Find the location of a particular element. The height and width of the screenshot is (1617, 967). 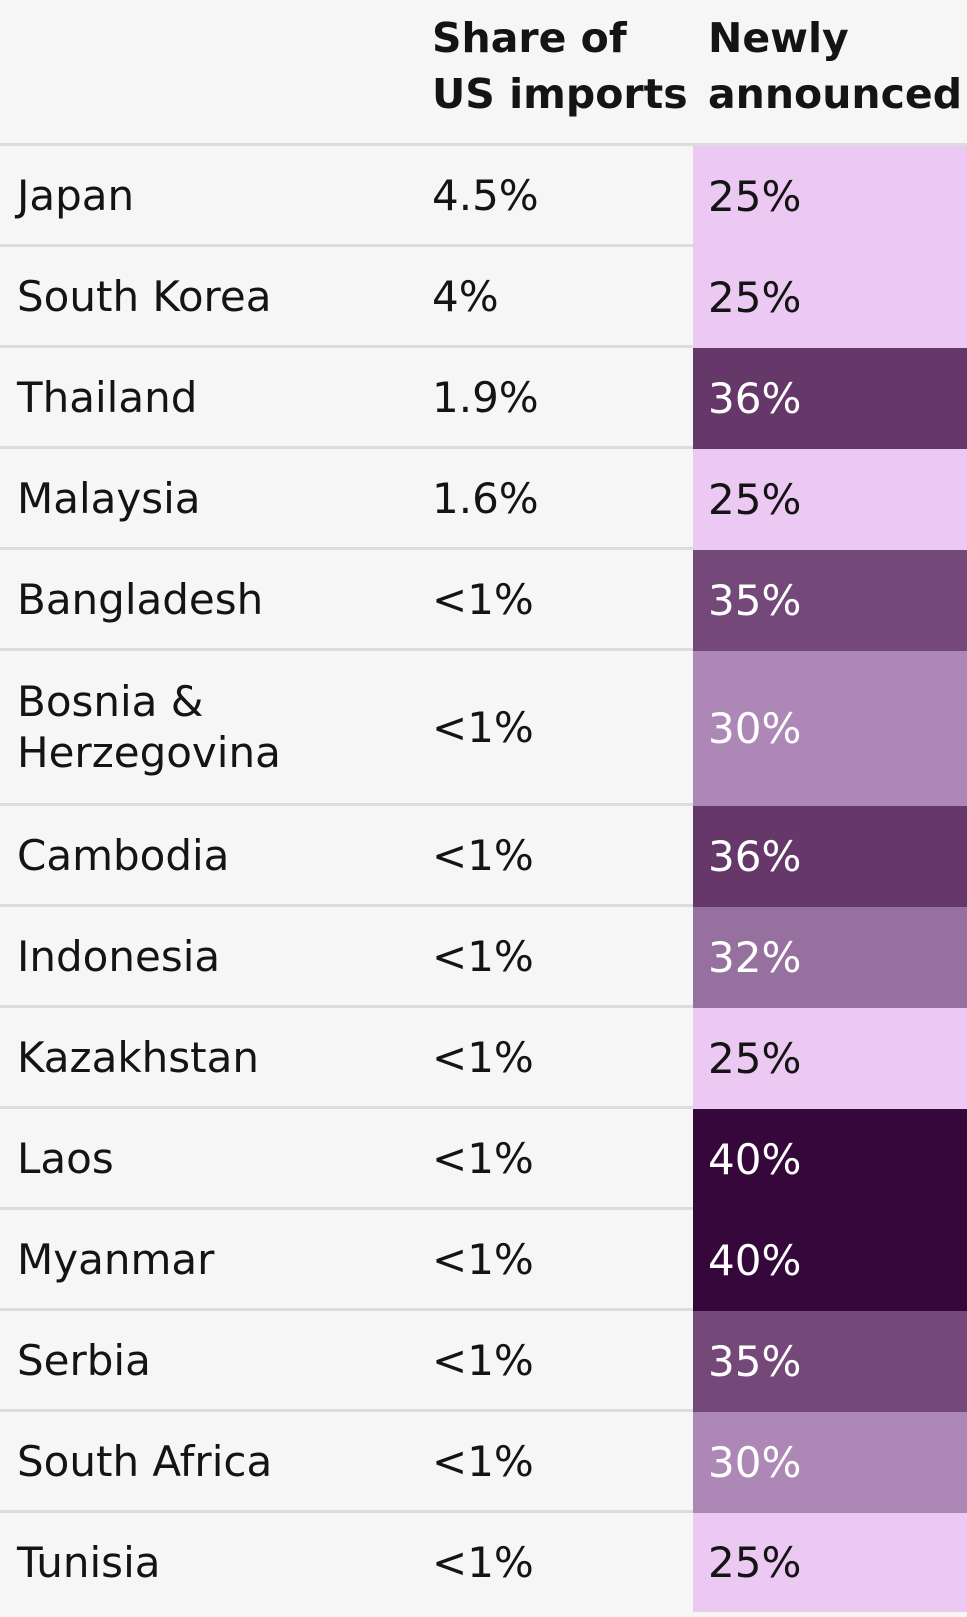

country-cell: Cambodia is located at coordinates (217, 855).